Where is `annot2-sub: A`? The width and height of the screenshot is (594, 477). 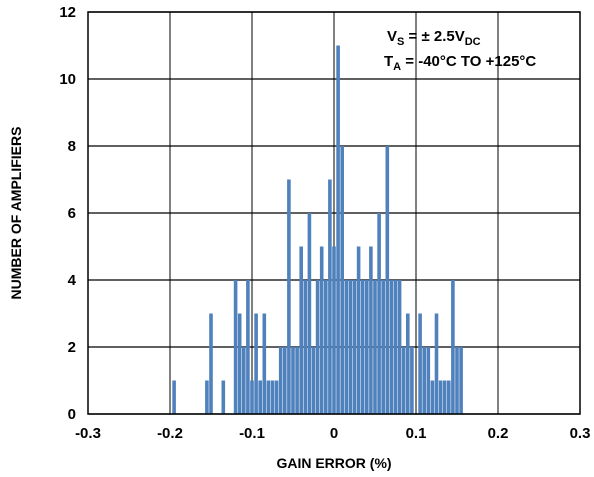 annot2-sub: A is located at coordinates (397, 67).